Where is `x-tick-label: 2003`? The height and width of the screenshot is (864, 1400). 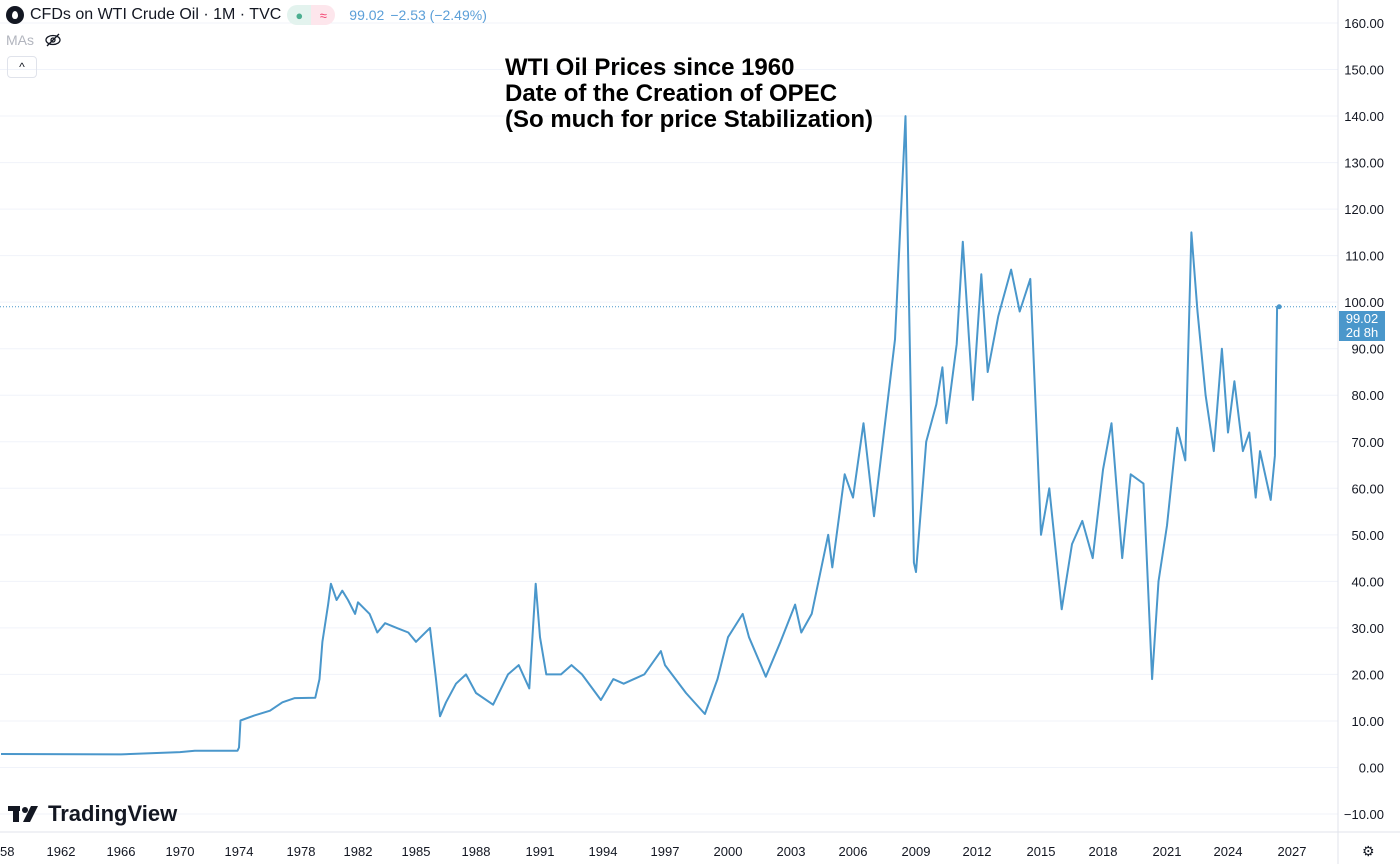
x-tick-label: 2003 is located at coordinates (791, 851).